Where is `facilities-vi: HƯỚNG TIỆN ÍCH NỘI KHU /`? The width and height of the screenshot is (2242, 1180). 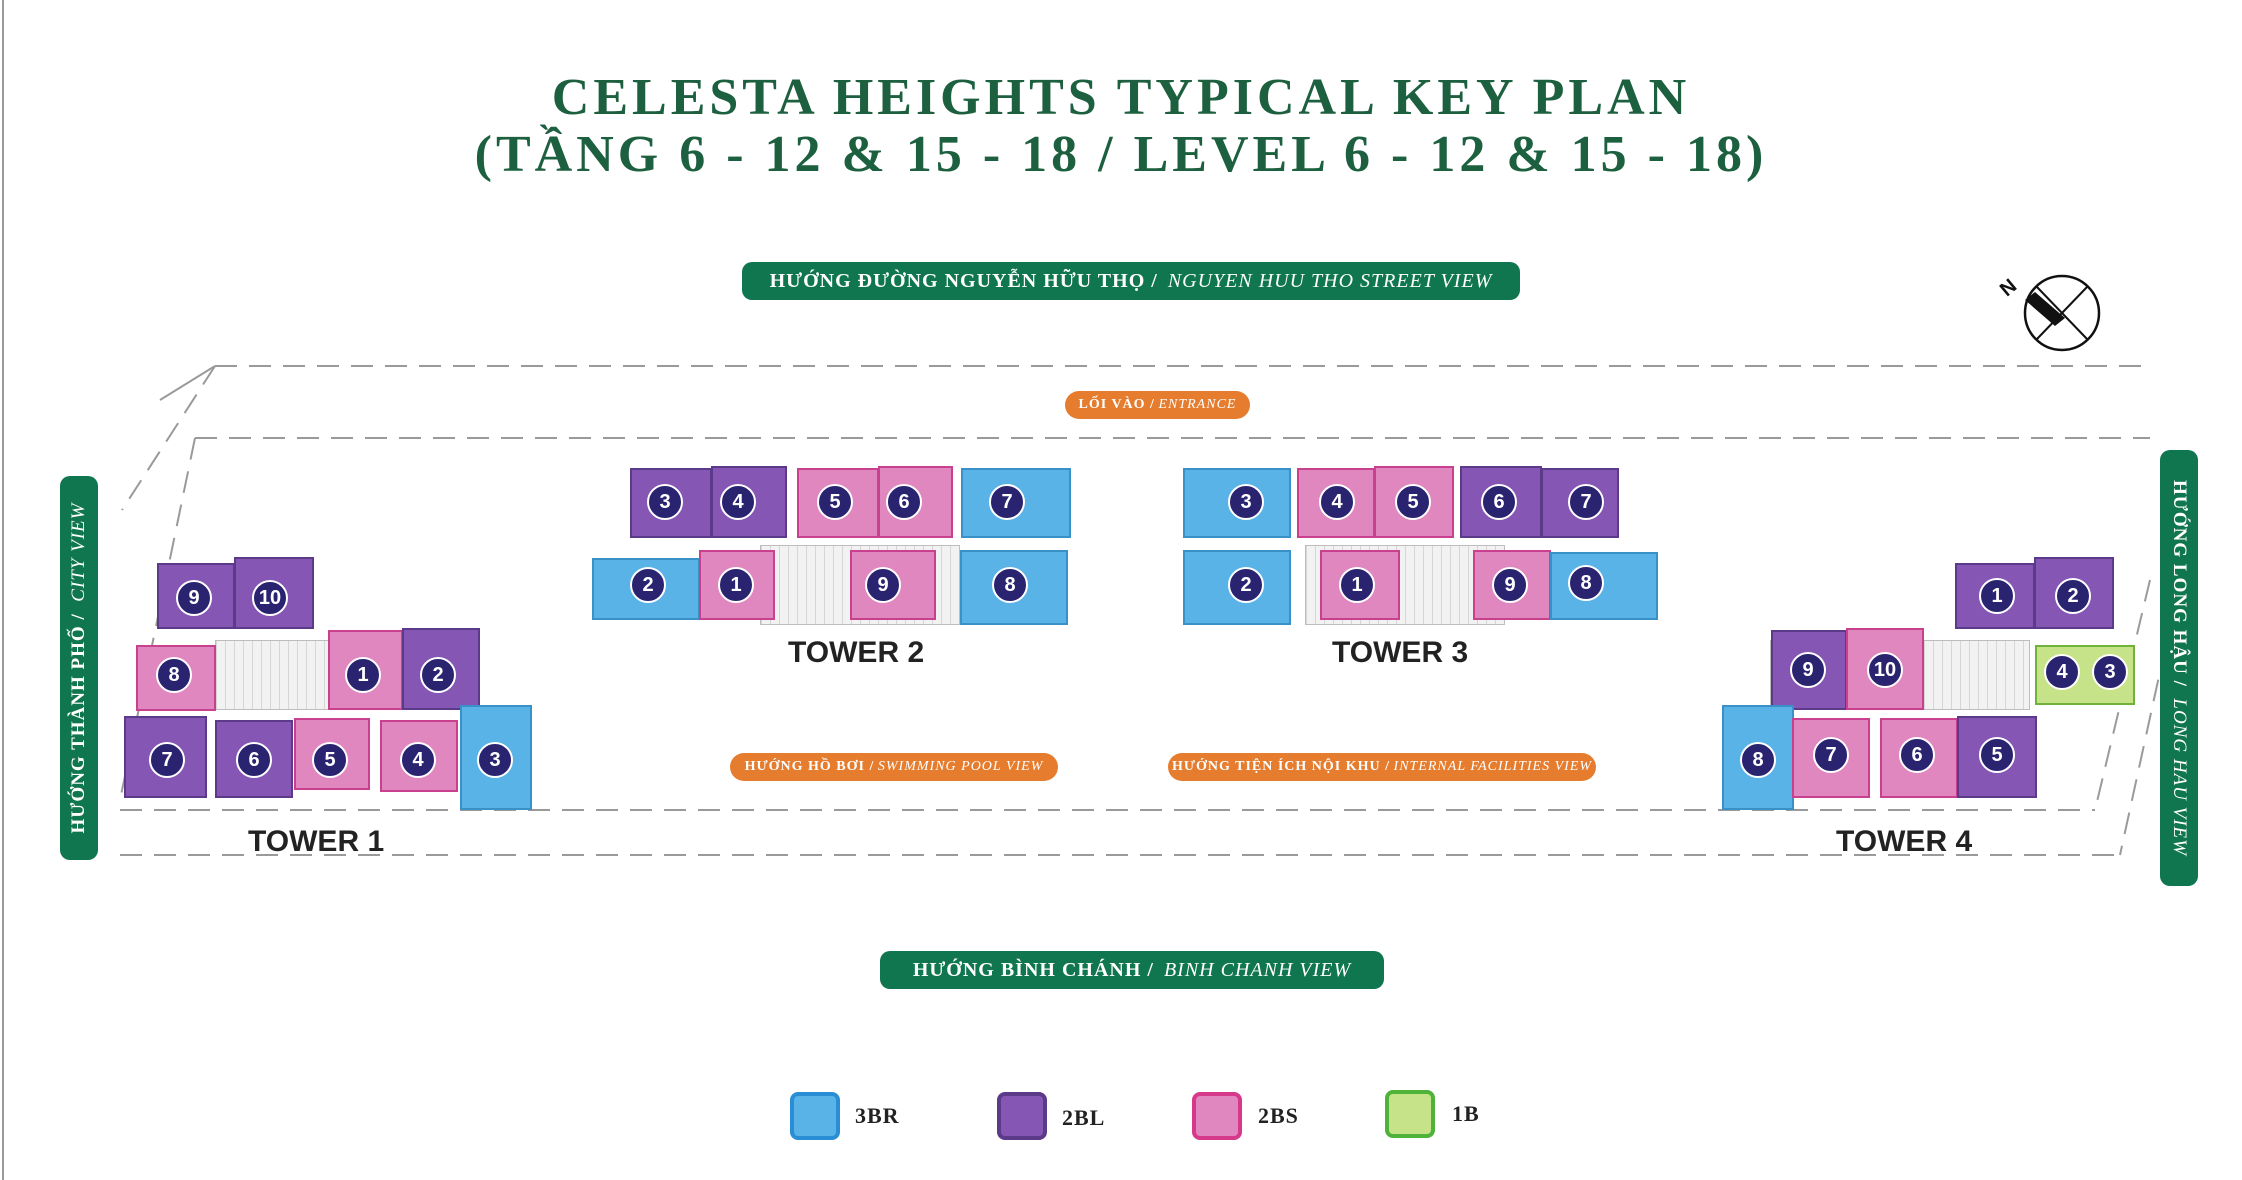 facilities-vi: HƯỚNG TIỆN ÍCH NỘI KHU / is located at coordinates (1281, 766).